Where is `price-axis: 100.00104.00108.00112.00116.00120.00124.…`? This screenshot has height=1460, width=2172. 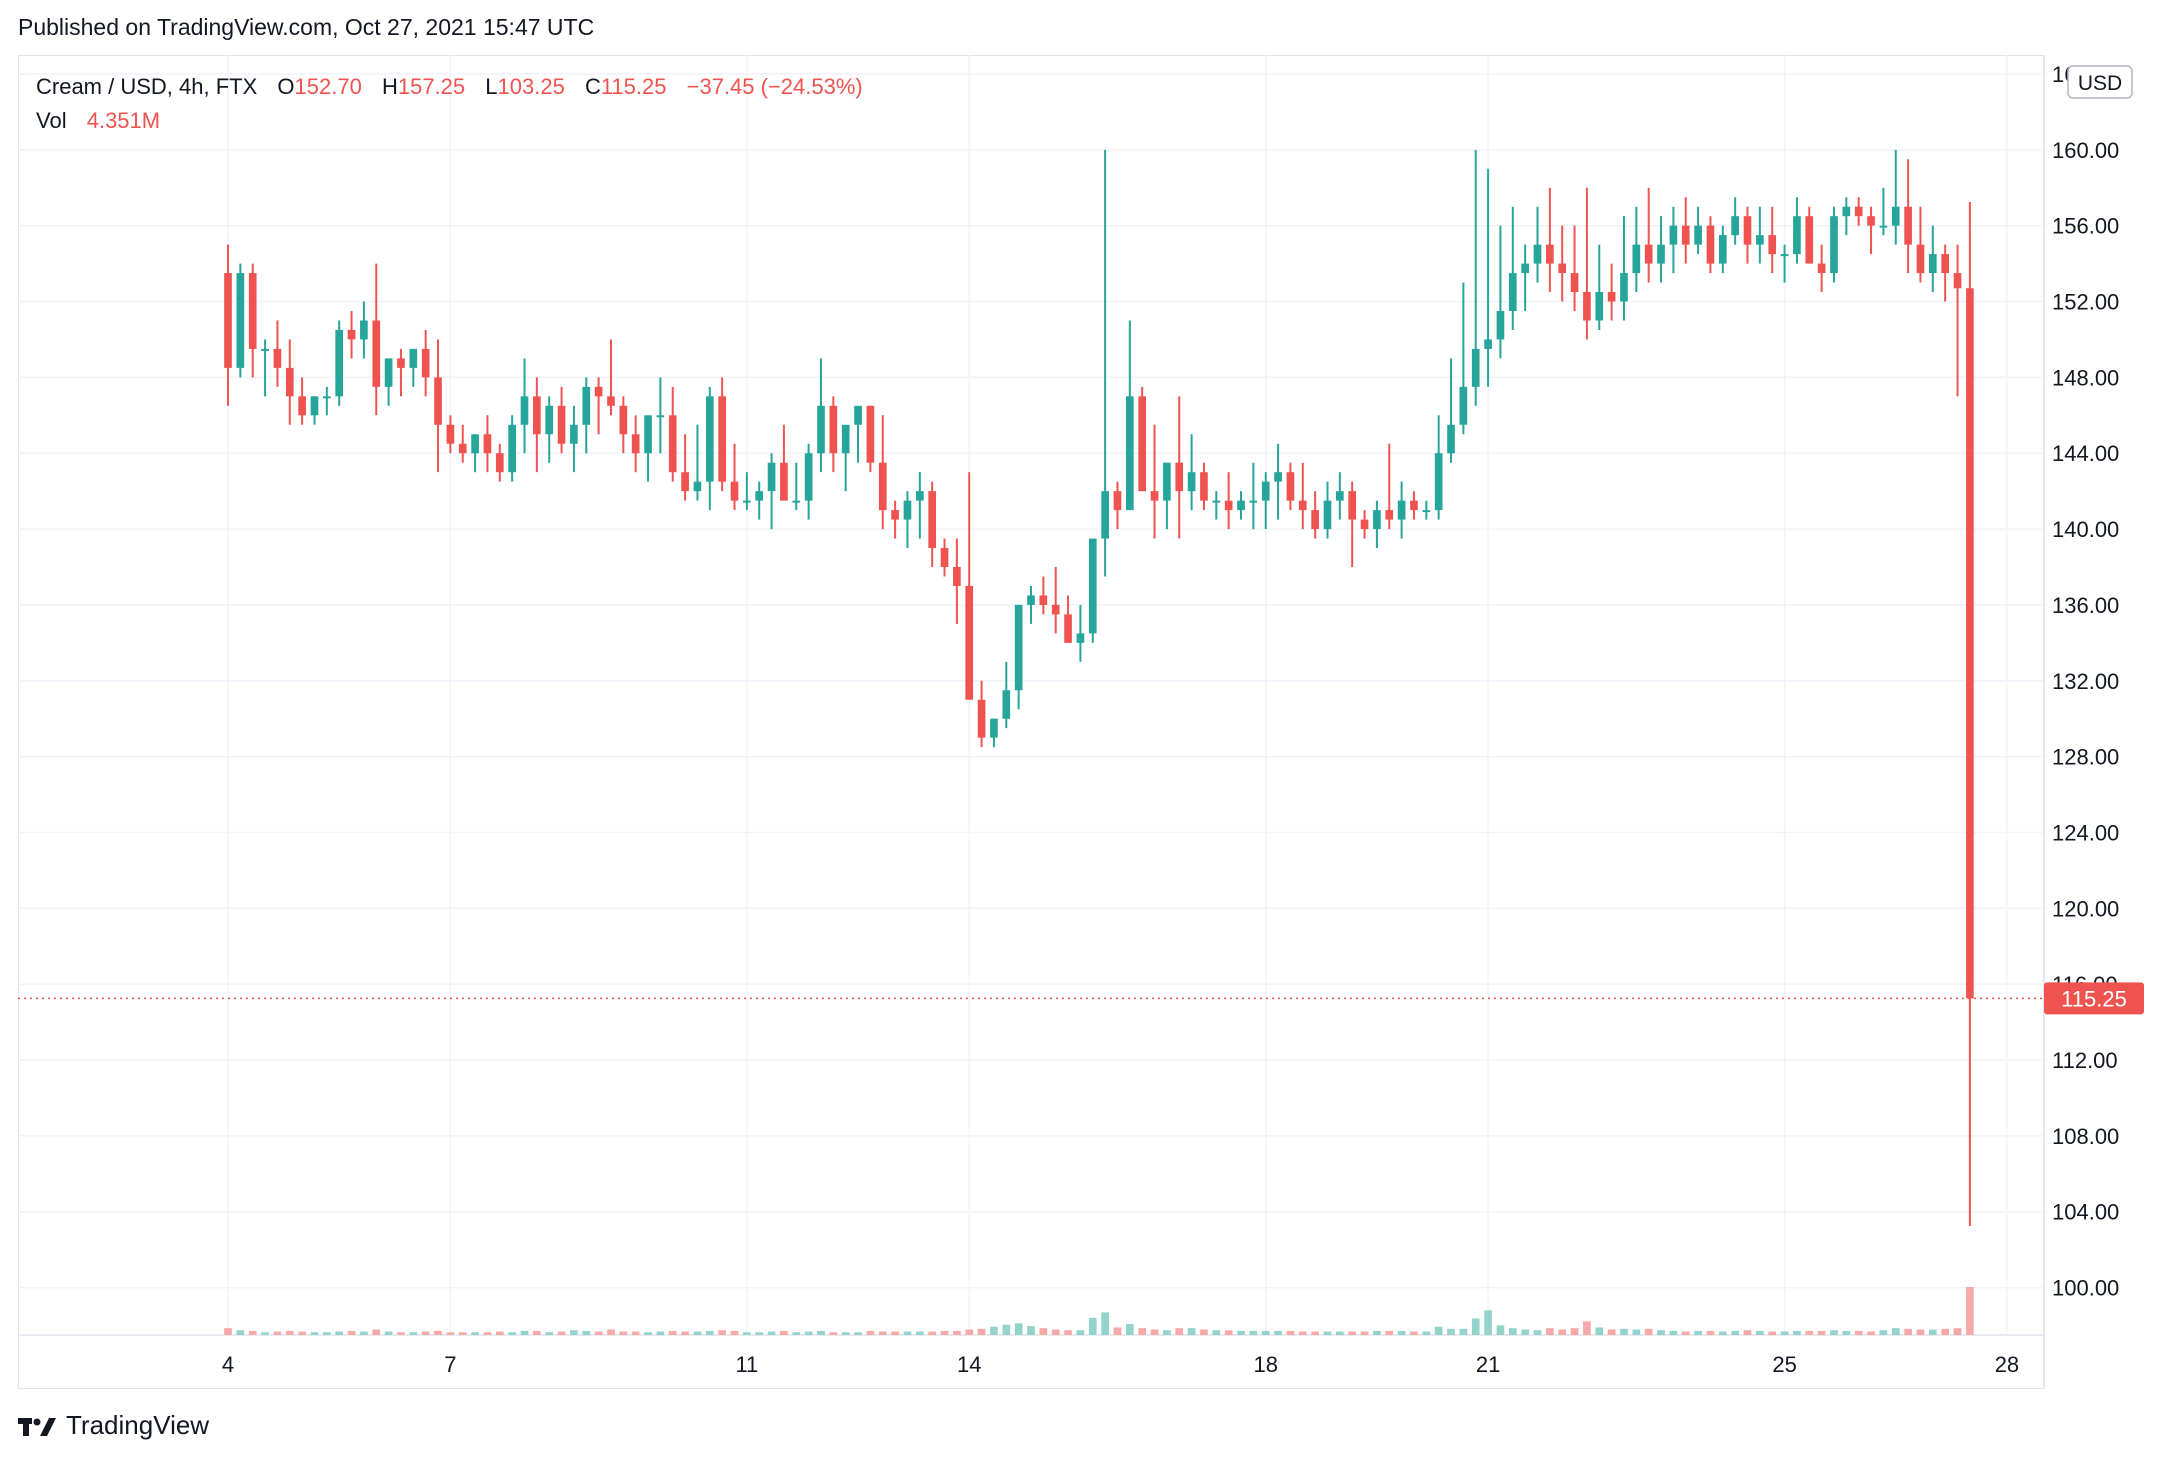
price-axis: 100.00104.00108.00112.00116.00120.00124.… is located at coordinates (2094, 681).